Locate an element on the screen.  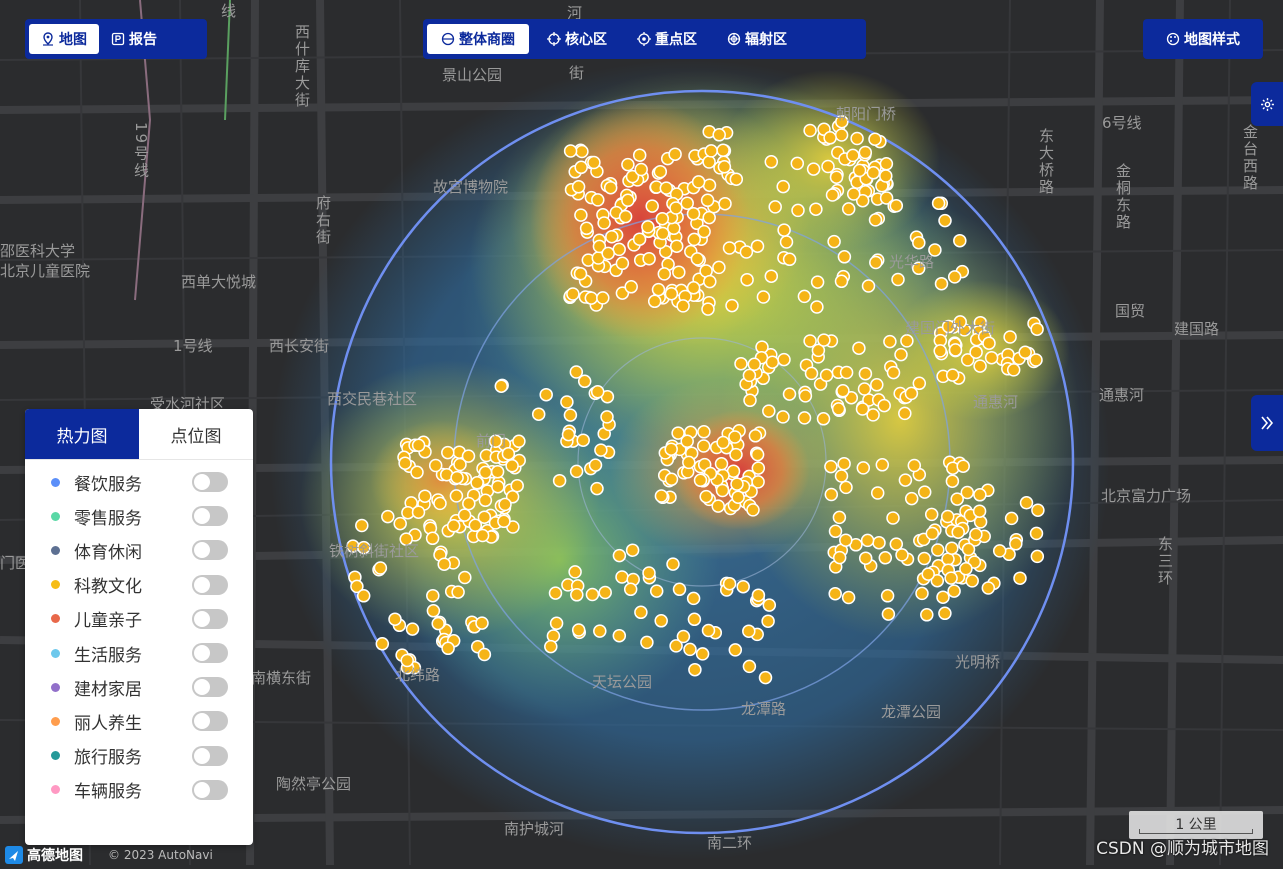
watermark: CSDN @顺为城市地图 is located at coordinates (1182, 849).